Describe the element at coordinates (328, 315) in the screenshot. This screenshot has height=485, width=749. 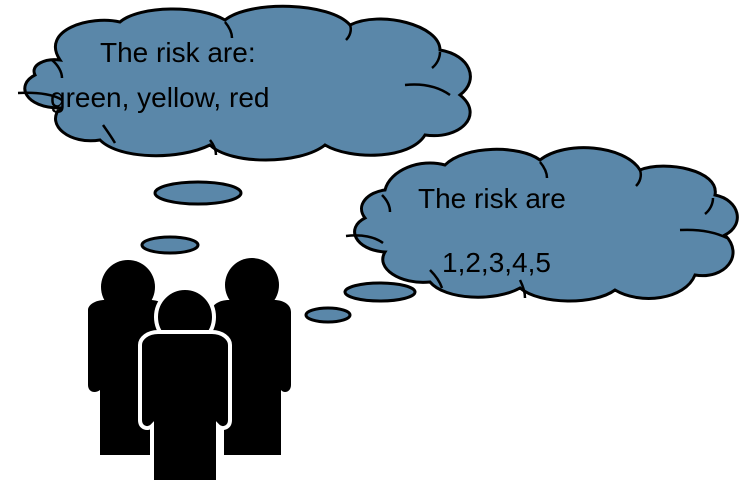
I see `thought-bubble-right-small` at that location.